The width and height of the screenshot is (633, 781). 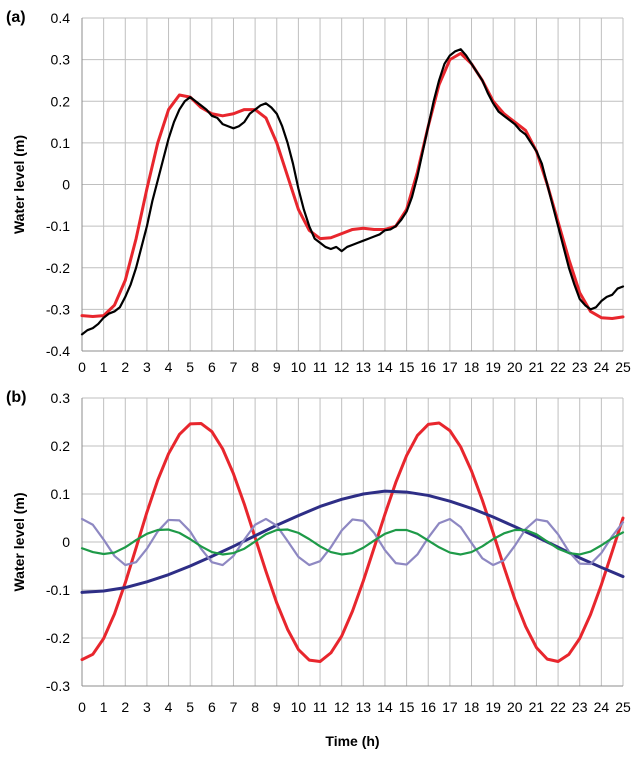 What do you see at coordinates (61, 18) in the screenshot?
I see `y-tick-label: 0.4` at bounding box center [61, 18].